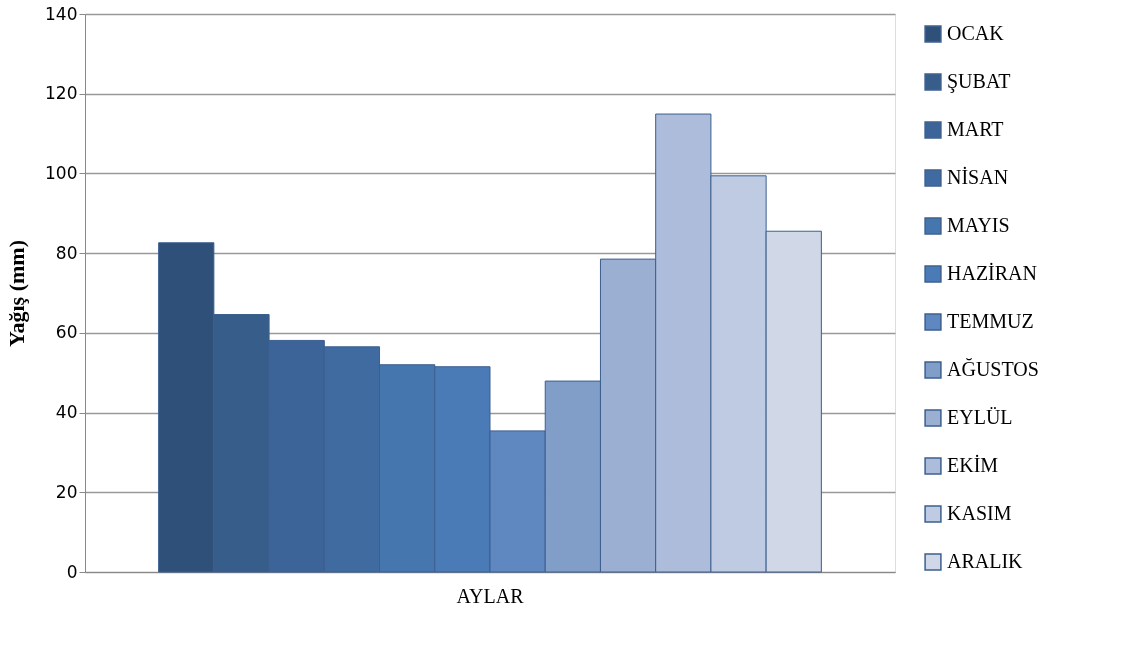 The width and height of the screenshot is (1130, 652). I want to click on legend-label: TEMMUZ, so click(990, 321).